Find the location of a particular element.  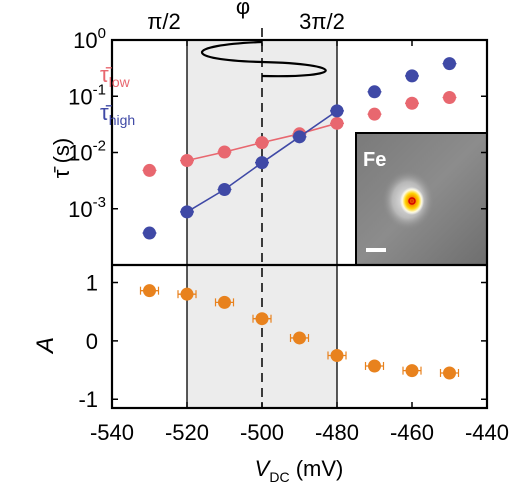

svg-text: τ̄ (s) is located at coordinates (61, 158).